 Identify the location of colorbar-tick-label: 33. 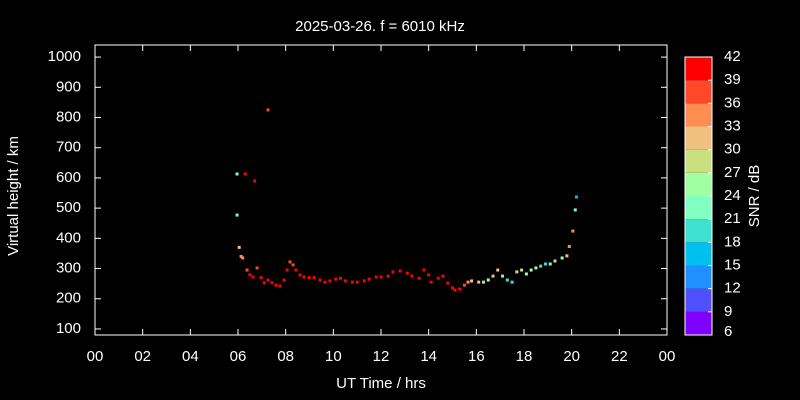
(732, 125).